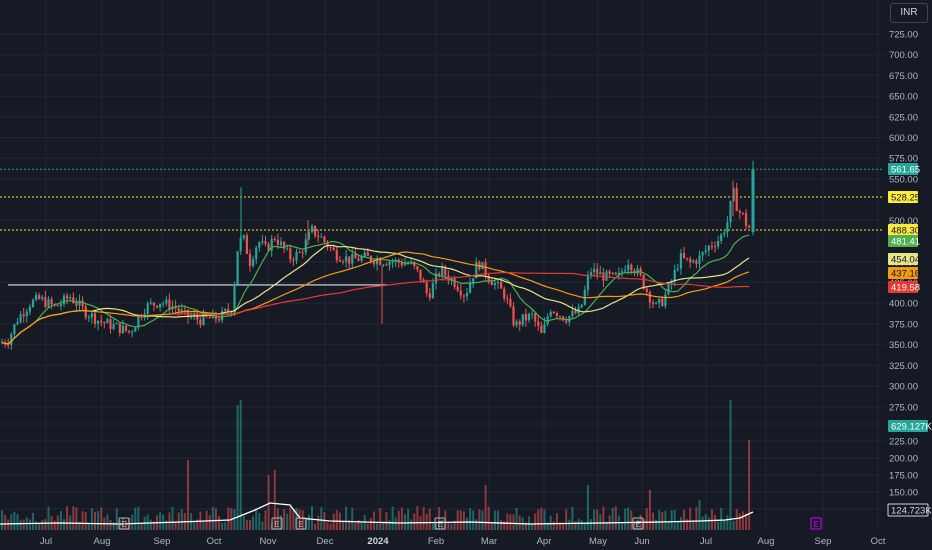  Describe the element at coordinates (903, 138) in the screenshot. I see `price-axis-tick: 600.00` at that location.